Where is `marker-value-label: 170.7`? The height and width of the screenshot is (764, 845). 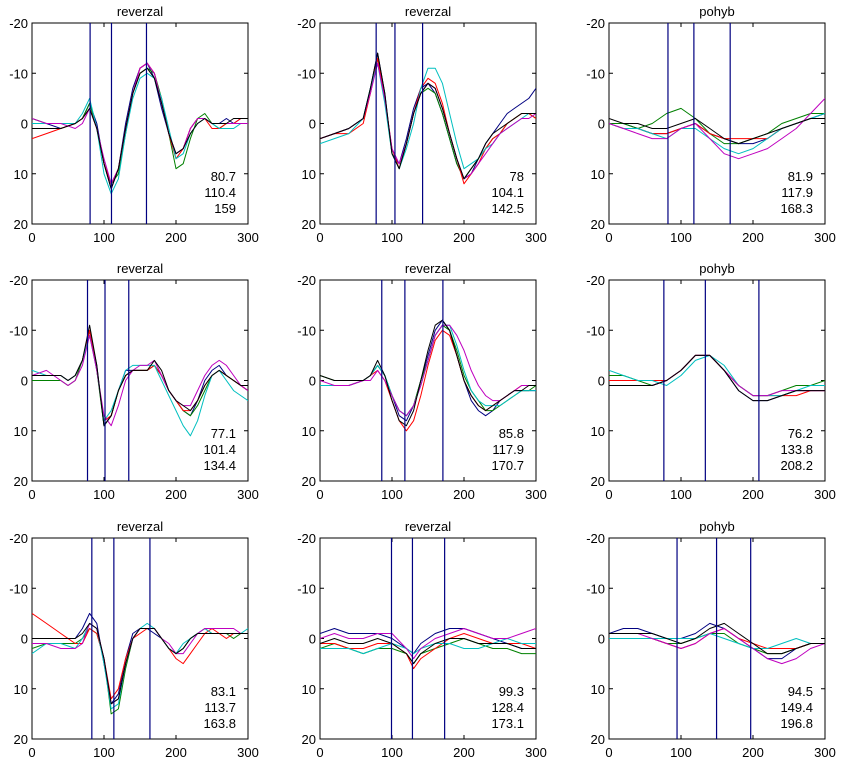 marker-value-label: 170.7 is located at coordinates (507, 465).